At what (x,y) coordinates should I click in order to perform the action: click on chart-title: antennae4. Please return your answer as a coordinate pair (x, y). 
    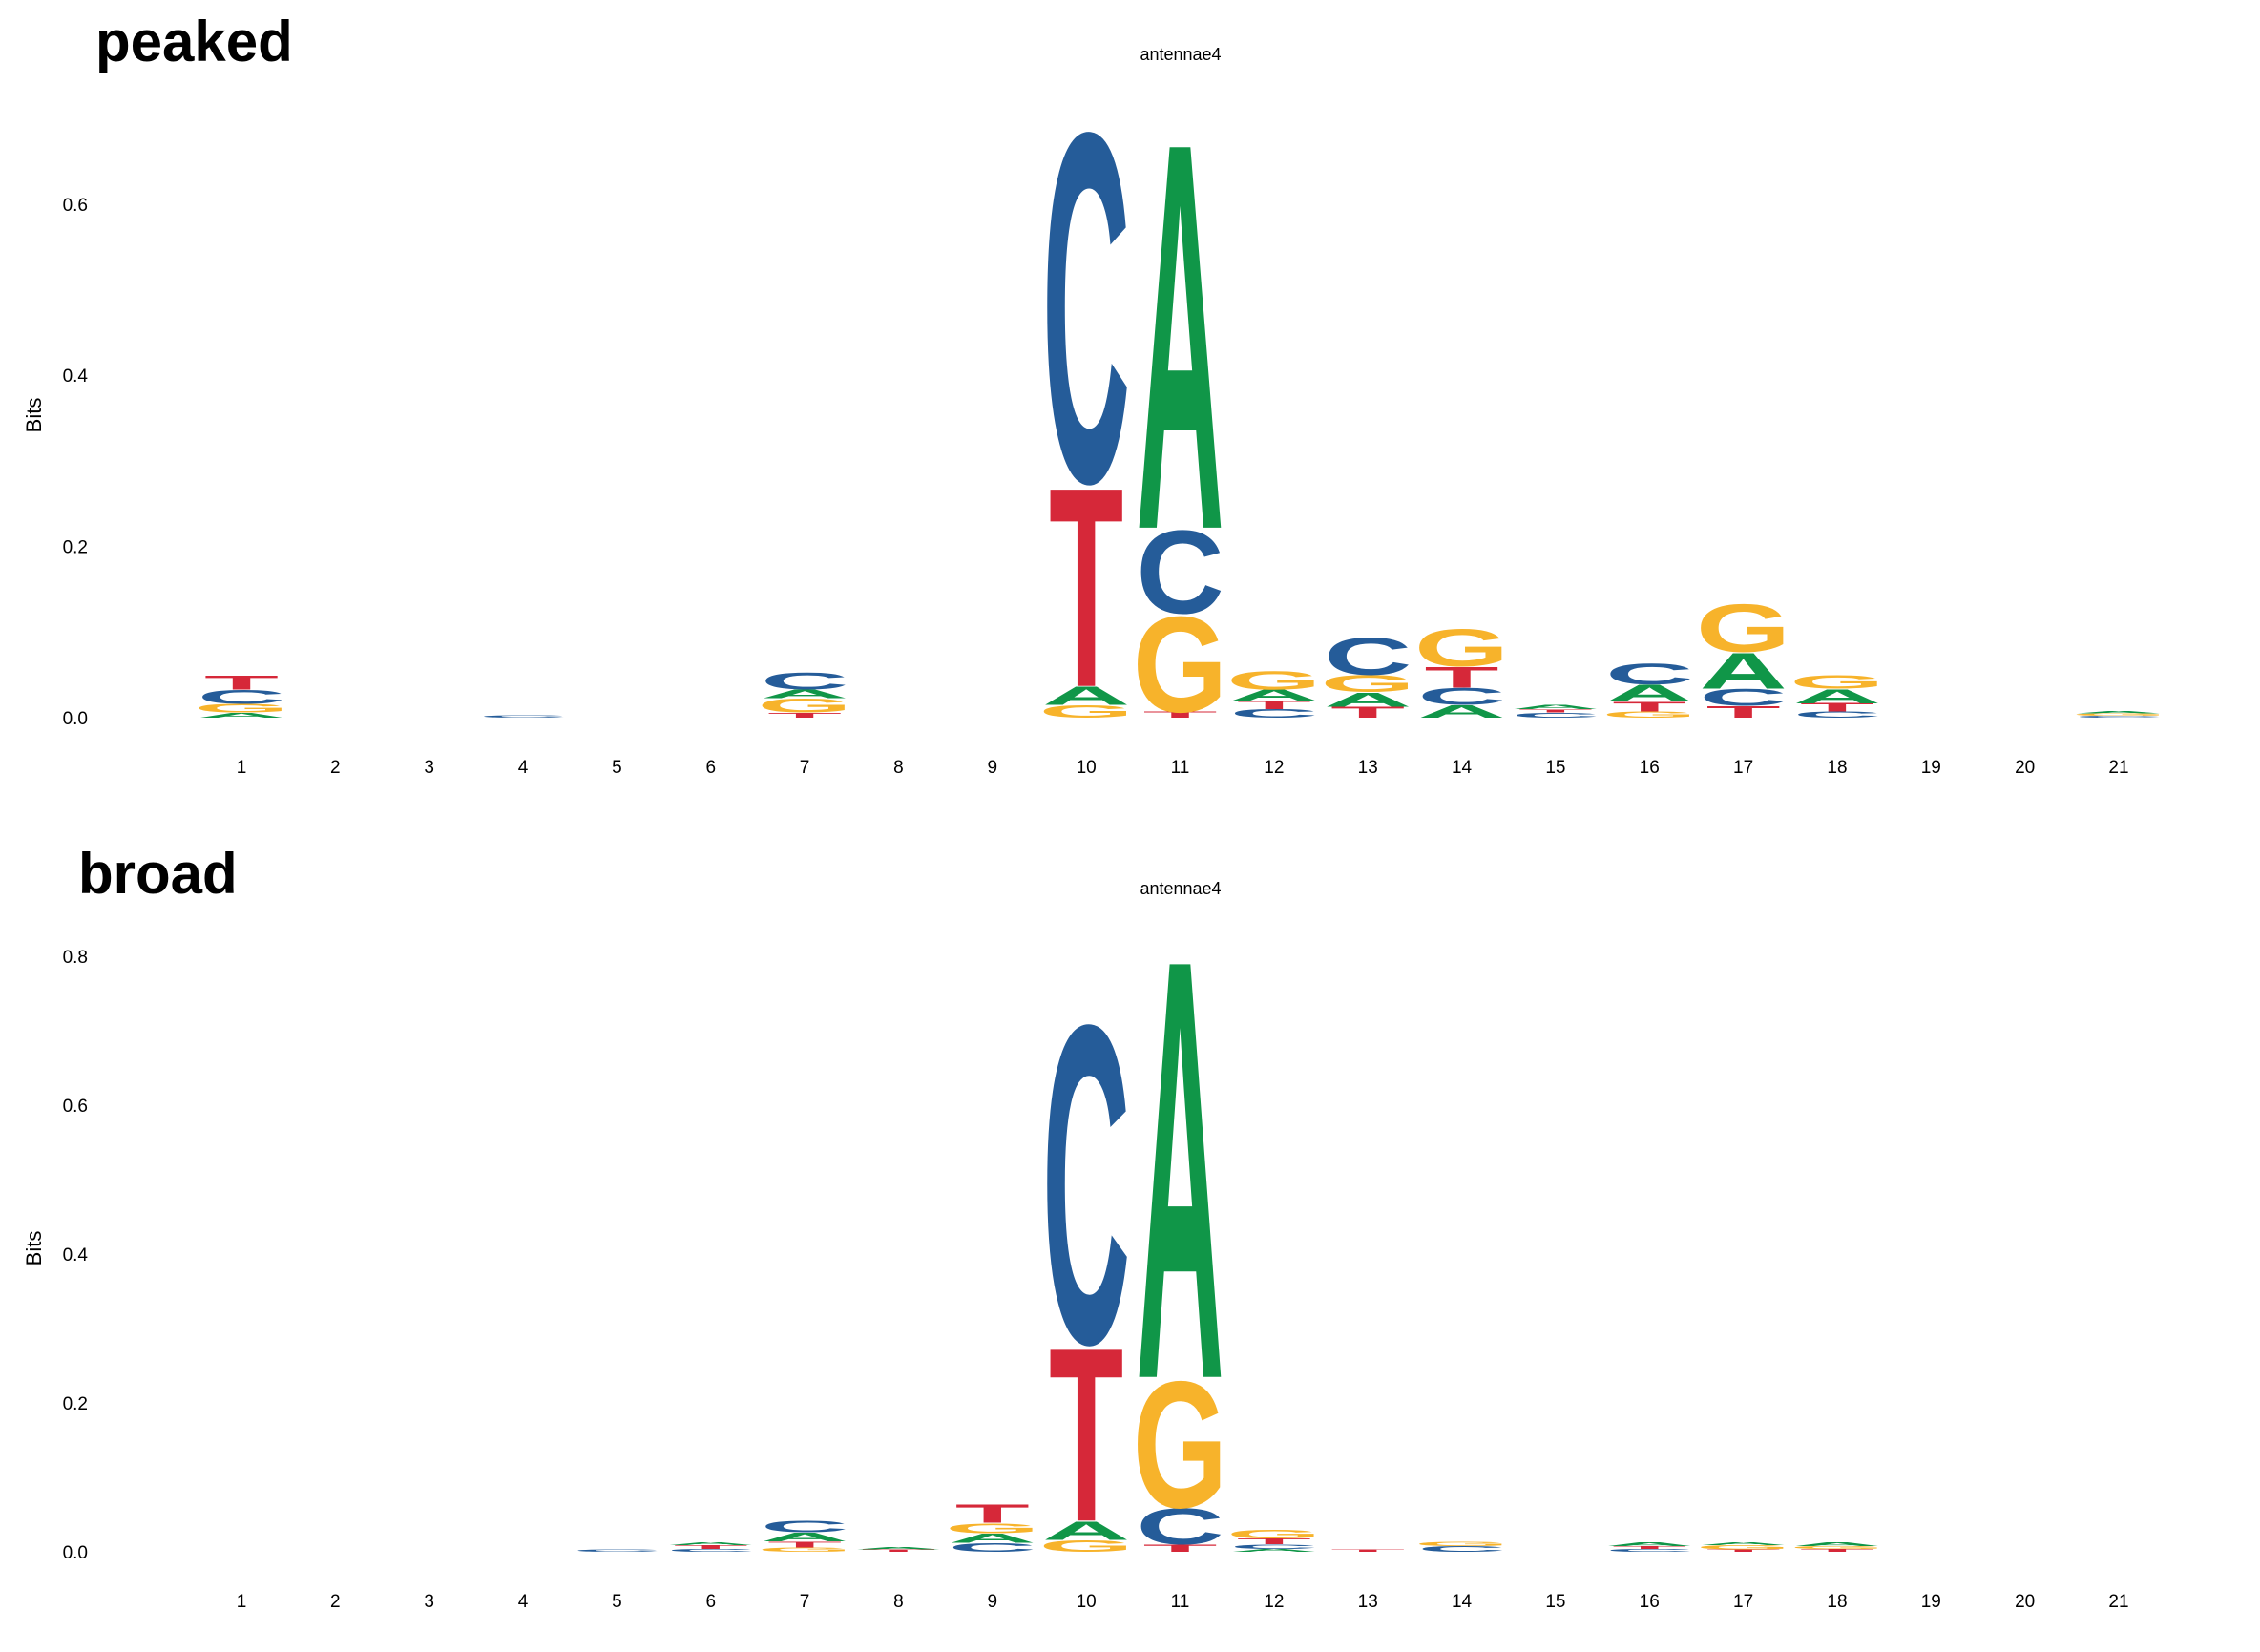
    Looking at the image, I should click on (1180, 888).